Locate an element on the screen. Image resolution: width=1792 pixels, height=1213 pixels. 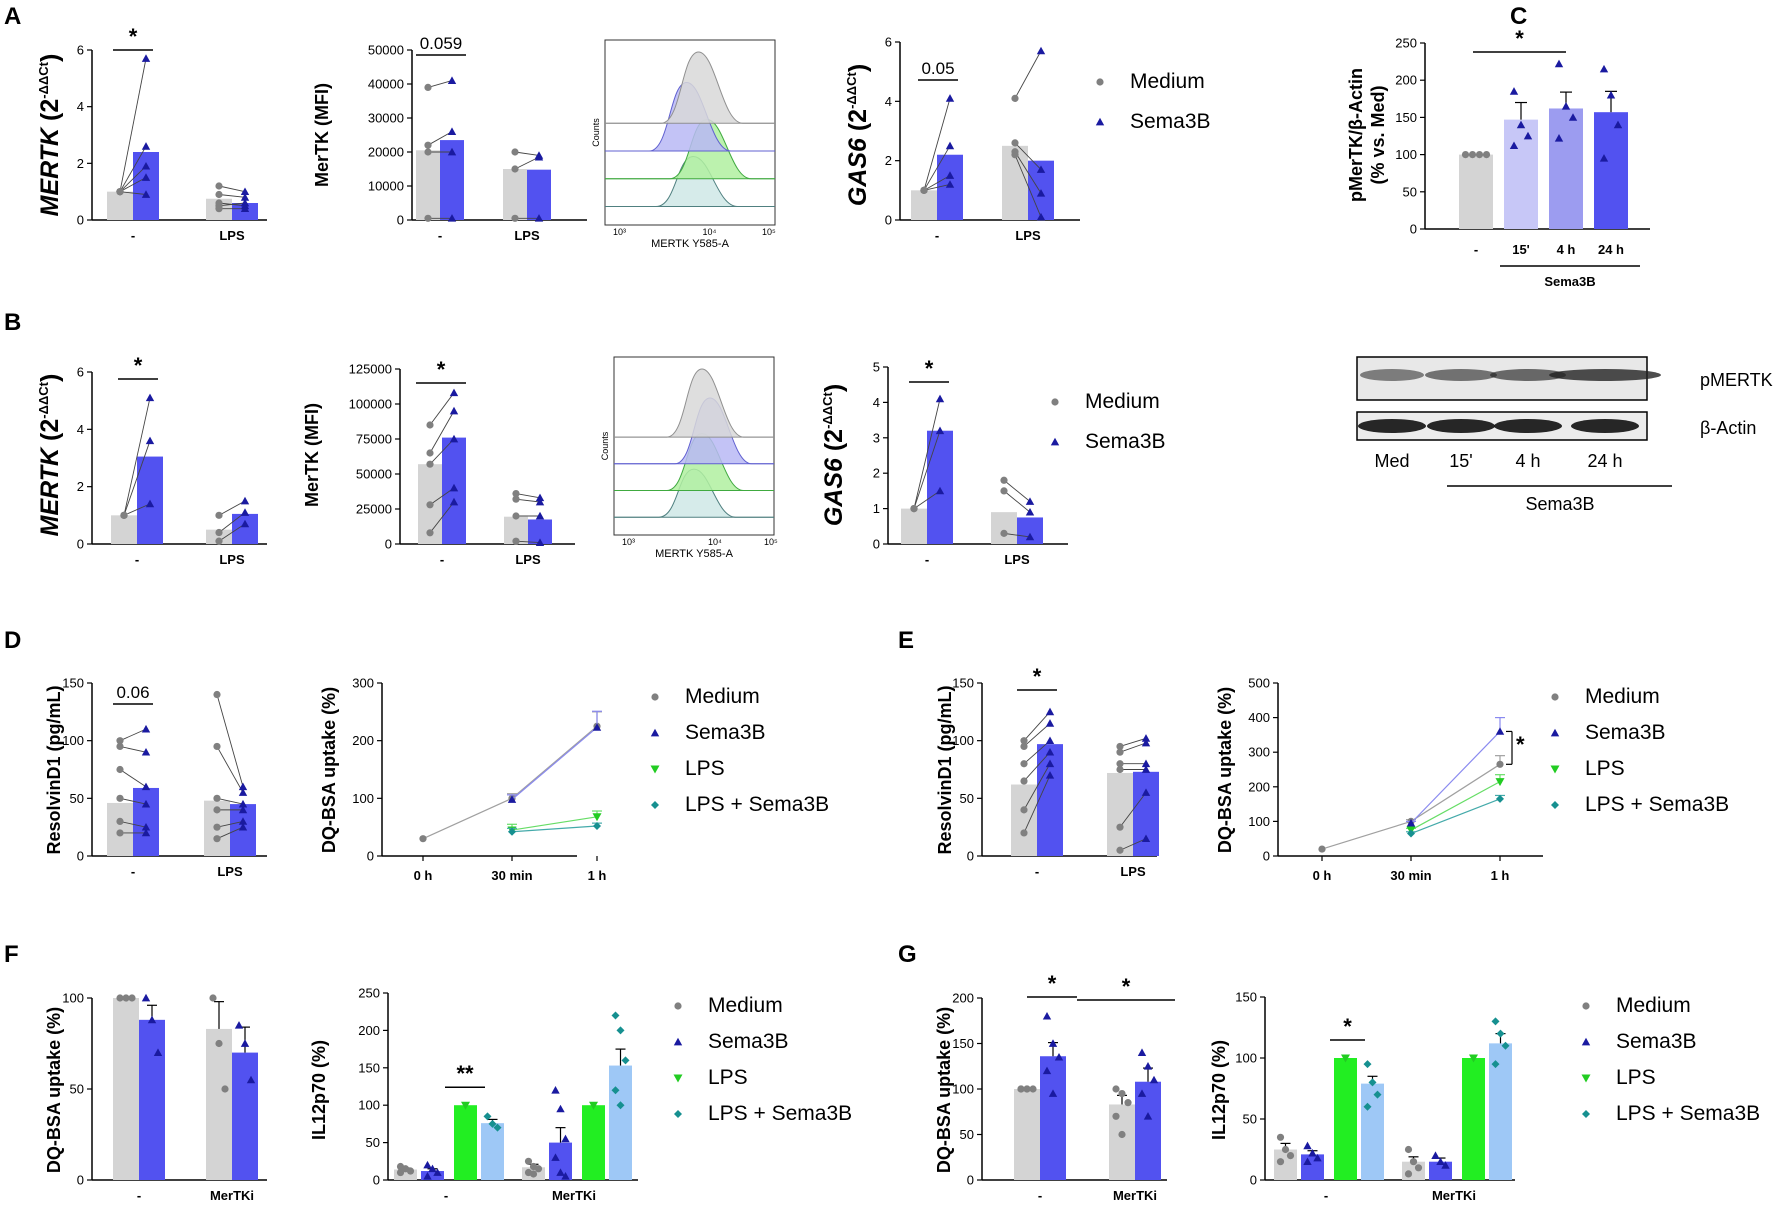
chart-E2-ytick-label: 100 is located at coordinates (1259, 821).